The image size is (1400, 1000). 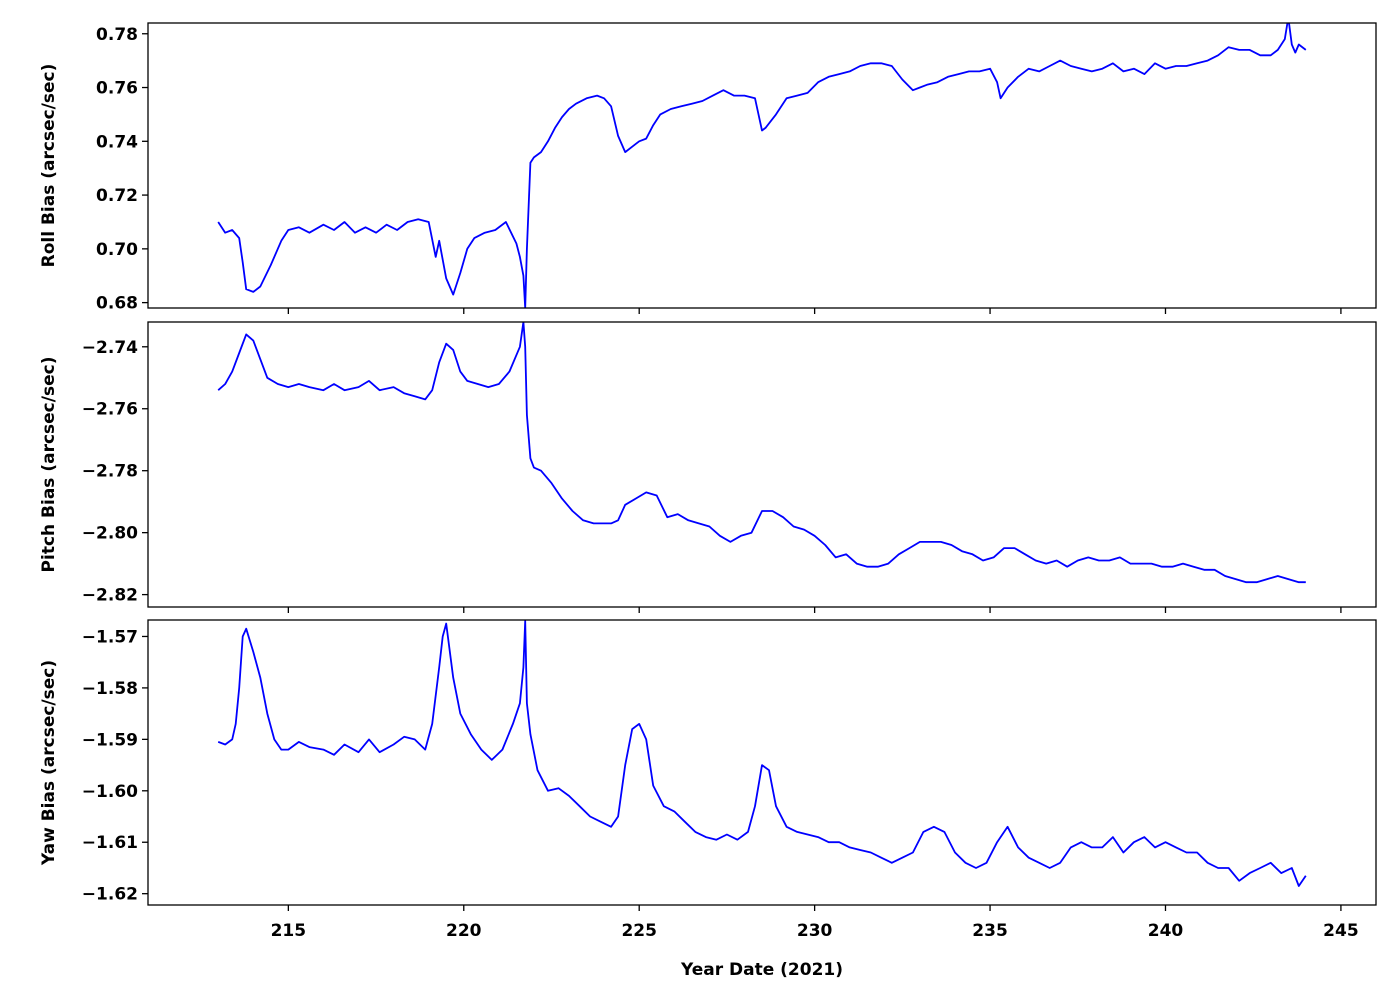 What do you see at coordinates (110, 472) in the screenshot?
I see `y-tick-label-1-2: −2.78` at bounding box center [110, 472].